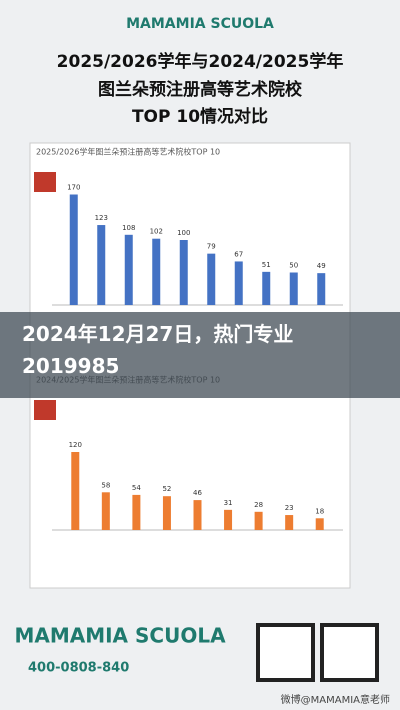  What do you see at coordinates (197, 493) in the screenshot?
I see `value-label: 46` at bounding box center [197, 493].